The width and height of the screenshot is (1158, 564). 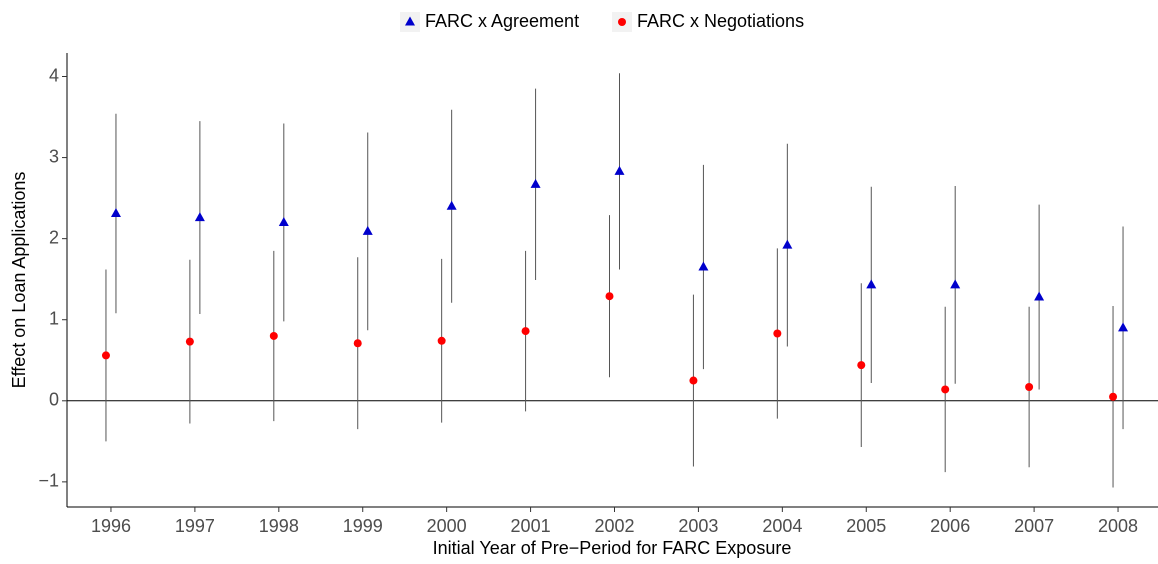 What do you see at coordinates (698, 526) in the screenshot?
I see `x-tick-label: 2003` at bounding box center [698, 526].